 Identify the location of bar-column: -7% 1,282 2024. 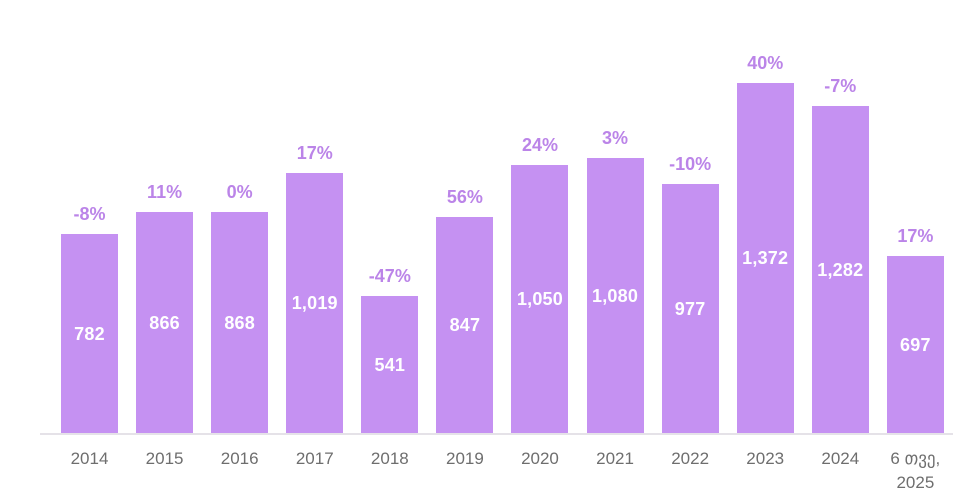
(840, 261).